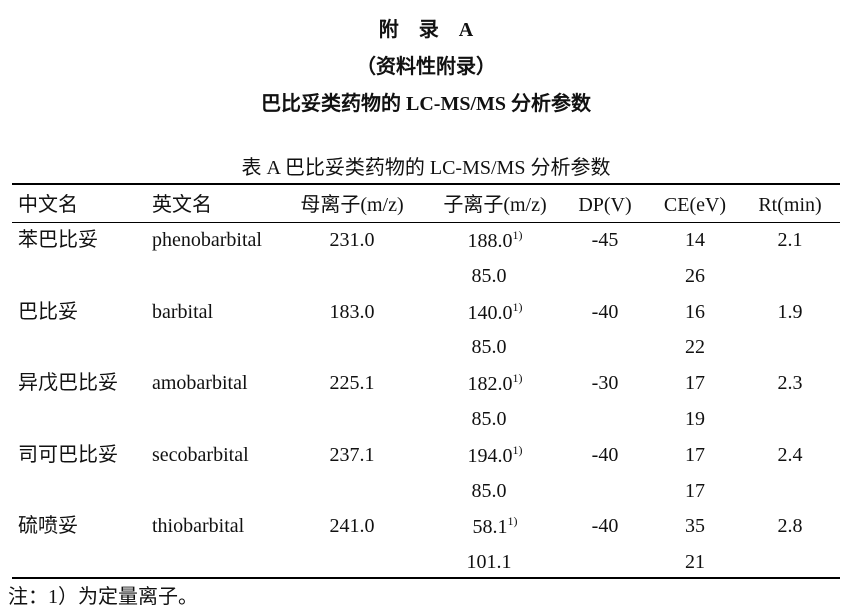 This screenshot has width=852, height=612. I want to click on subtitle: （资料性附录）, so click(426, 67).